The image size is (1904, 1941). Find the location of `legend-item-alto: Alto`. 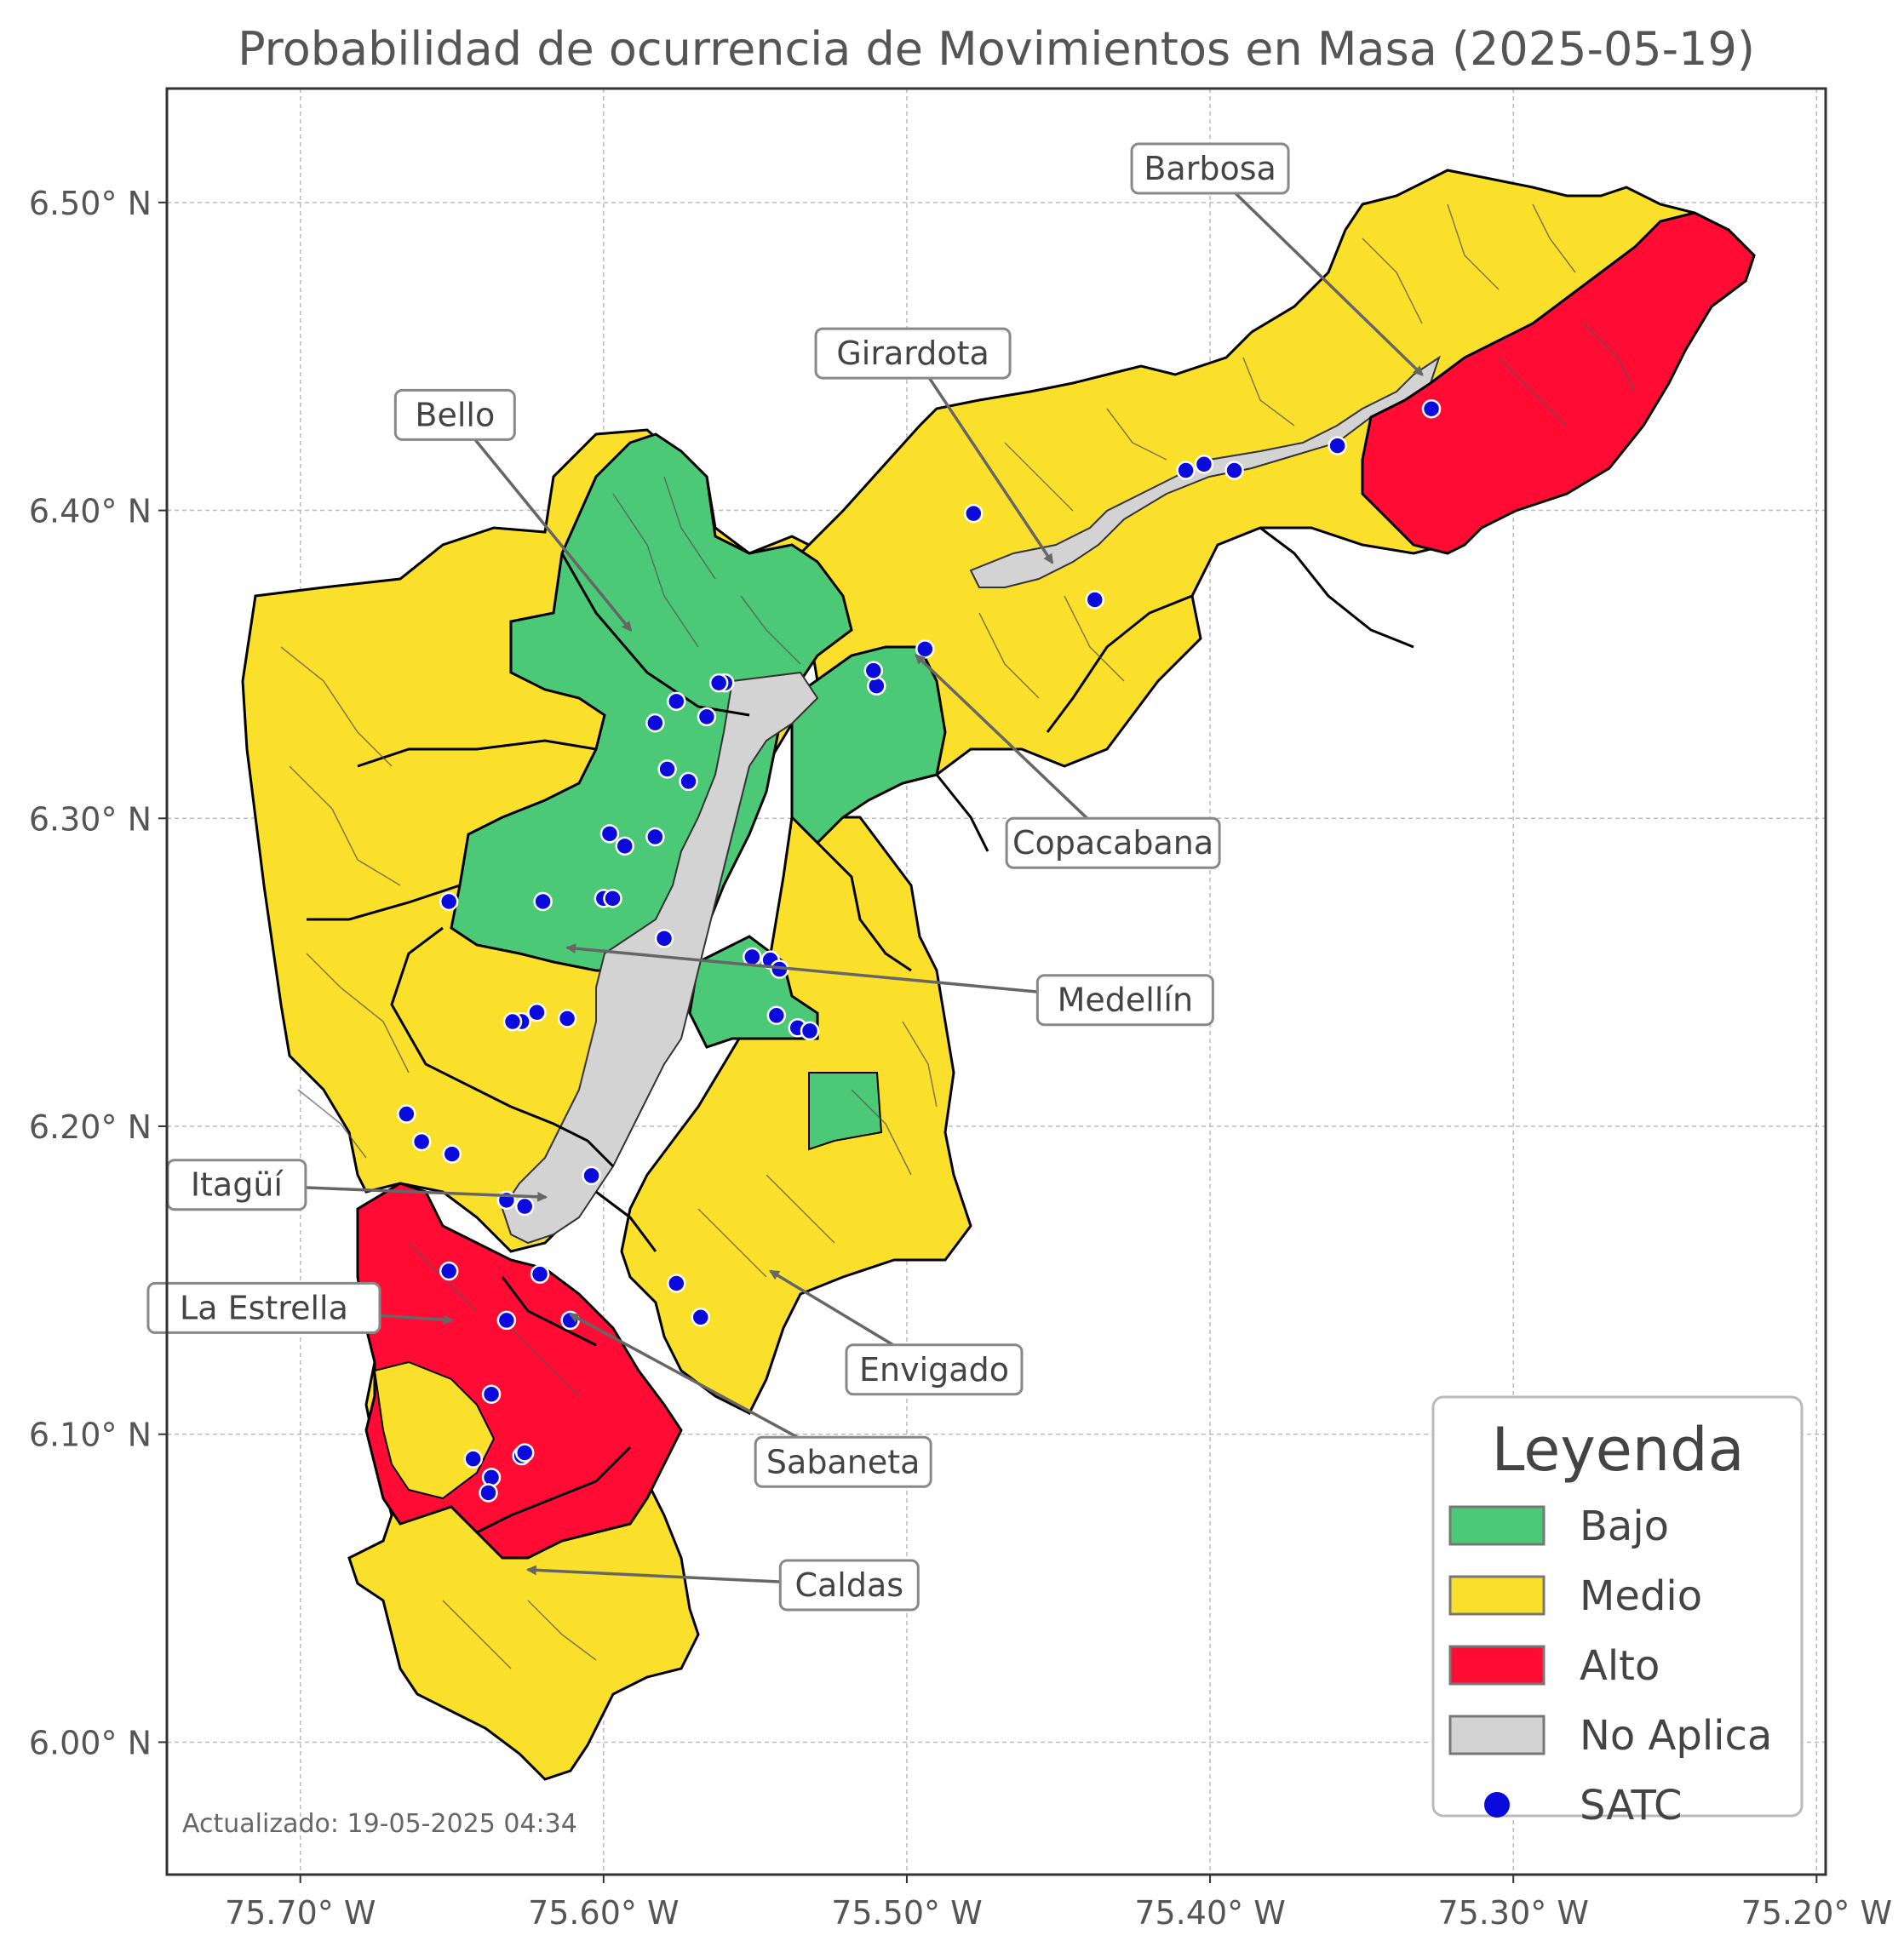

legend-item-alto: Alto is located at coordinates (1554, 1666).